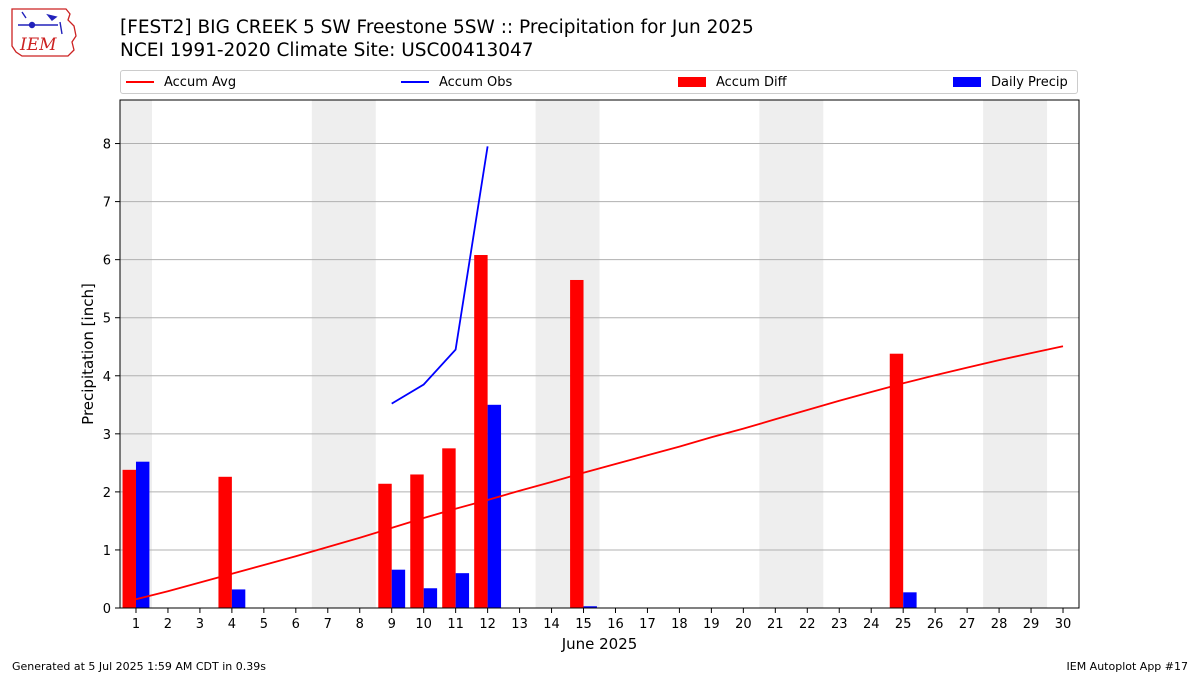 This screenshot has width=1200, height=675. I want to click on y-axis-label: Precipitation [inch], so click(88, 354).